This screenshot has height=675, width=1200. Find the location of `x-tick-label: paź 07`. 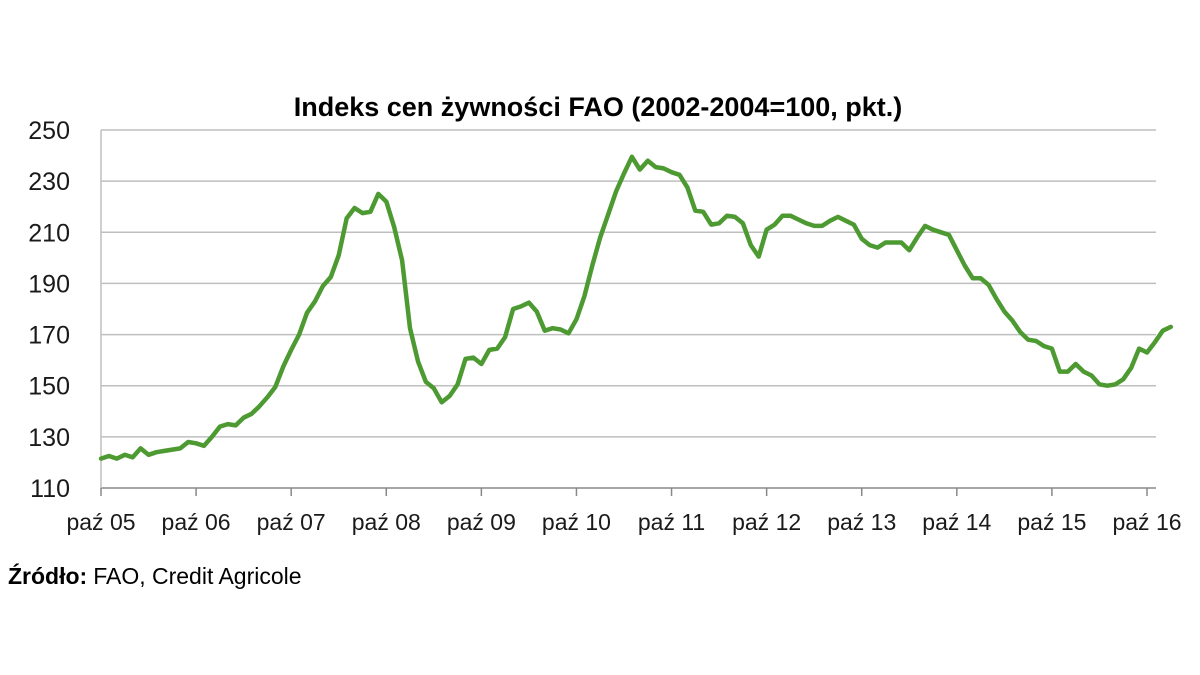

x-tick-label: paź 07 is located at coordinates (291, 522).